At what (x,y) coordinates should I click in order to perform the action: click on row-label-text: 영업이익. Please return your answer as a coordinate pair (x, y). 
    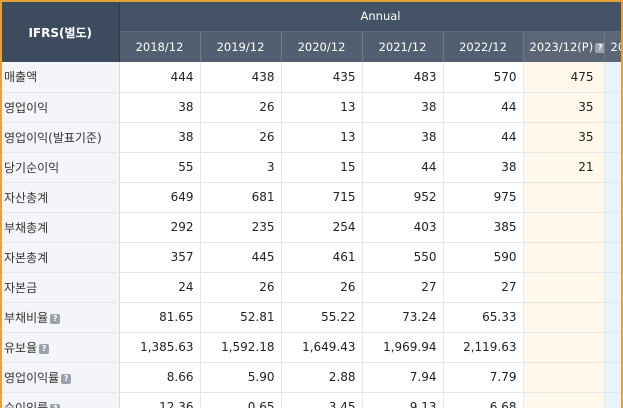
    Looking at the image, I should click on (26, 107).